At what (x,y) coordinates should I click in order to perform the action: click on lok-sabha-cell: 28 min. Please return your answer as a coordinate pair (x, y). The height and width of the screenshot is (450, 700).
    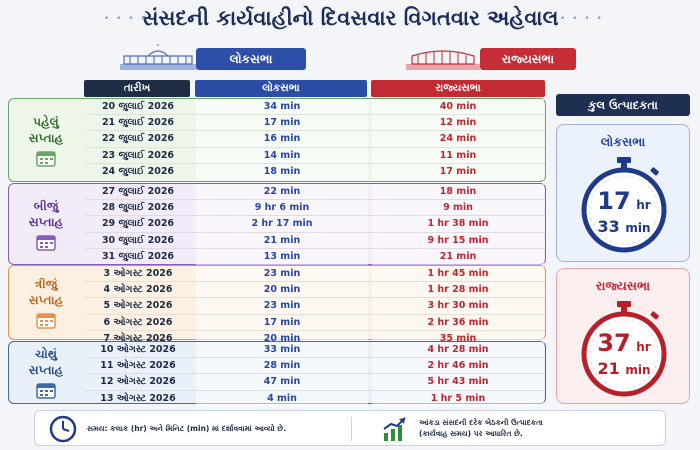
    Looking at the image, I should click on (282, 366).